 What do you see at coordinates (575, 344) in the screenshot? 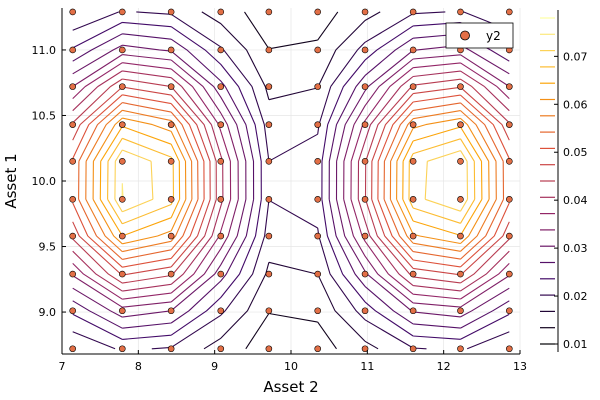
I see `colorbar-tick-label: 0.01` at bounding box center [575, 344].